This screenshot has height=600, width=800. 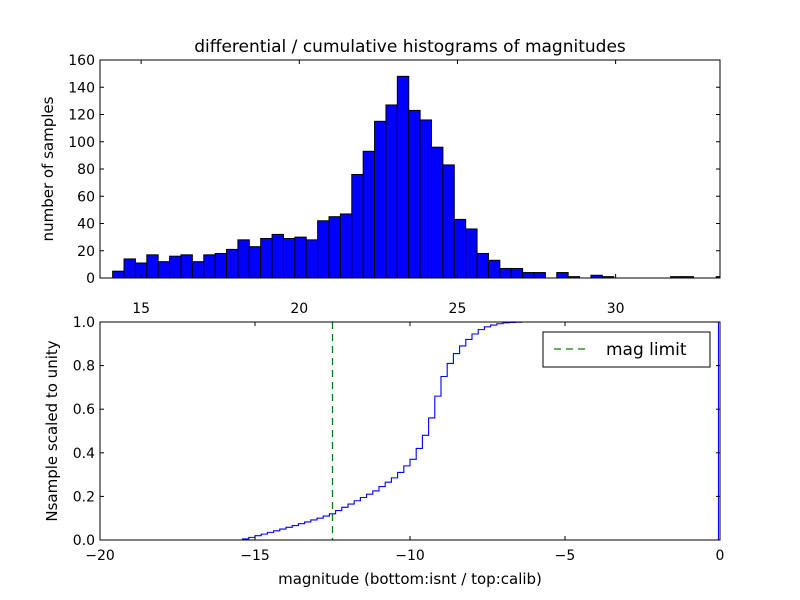 What do you see at coordinates (720, 556) in the screenshot?
I see `cumulative-x-tick-label: 0` at bounding box center [720, 556].